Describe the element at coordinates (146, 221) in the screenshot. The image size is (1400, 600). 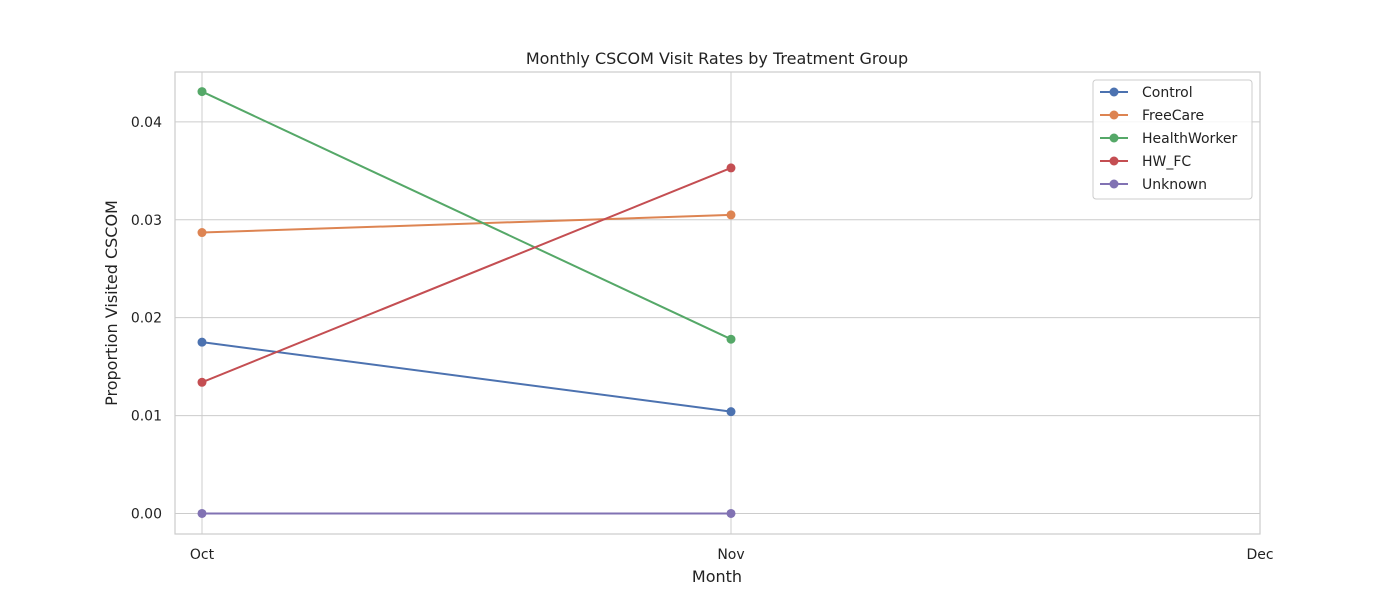
I see `y-tick-label: 0.03` at that location.